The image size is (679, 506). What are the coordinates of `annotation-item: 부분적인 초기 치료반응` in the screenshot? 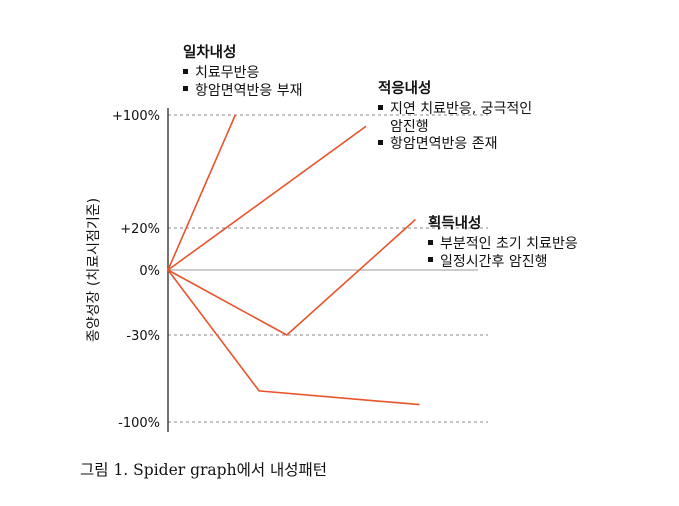 It's located at (503, 245).